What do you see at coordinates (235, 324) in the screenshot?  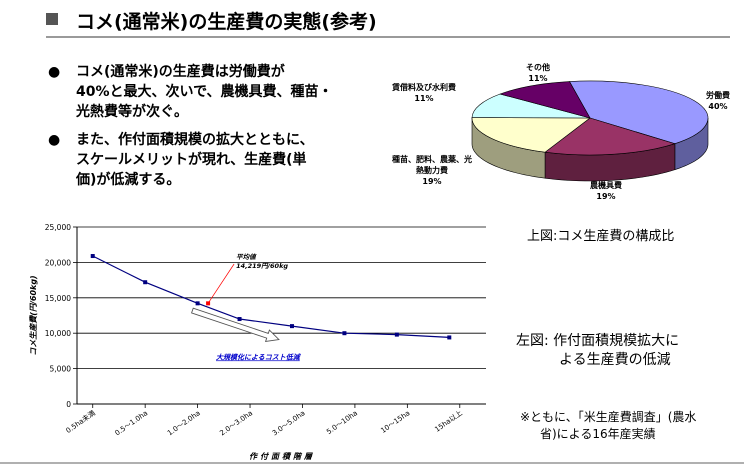 I see `trend-arrow` at bounding box center [235, 324].